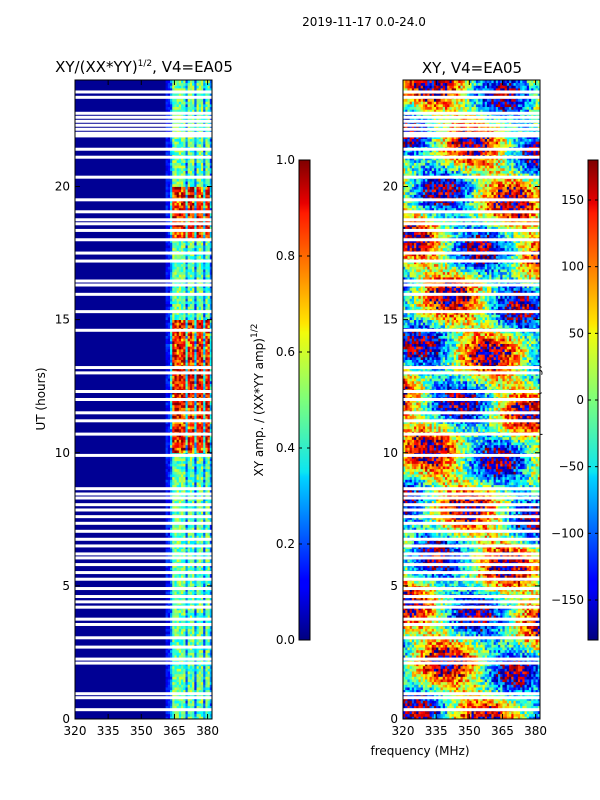  Describe the element at coordinates (144, 67) in the screenshot. I see `amp-panel-title: XY/(XX*YY)1/2, V4=EA05` at that location.